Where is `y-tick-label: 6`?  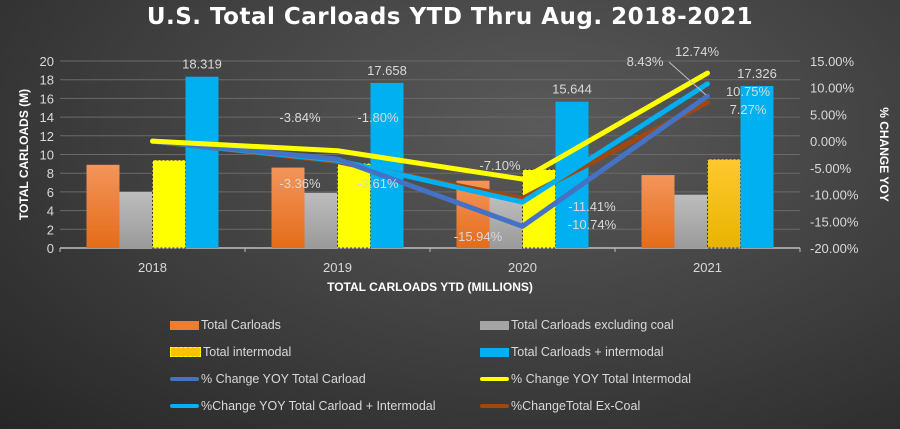 y-tick-label: 6 is located at coordinates (50, 192).